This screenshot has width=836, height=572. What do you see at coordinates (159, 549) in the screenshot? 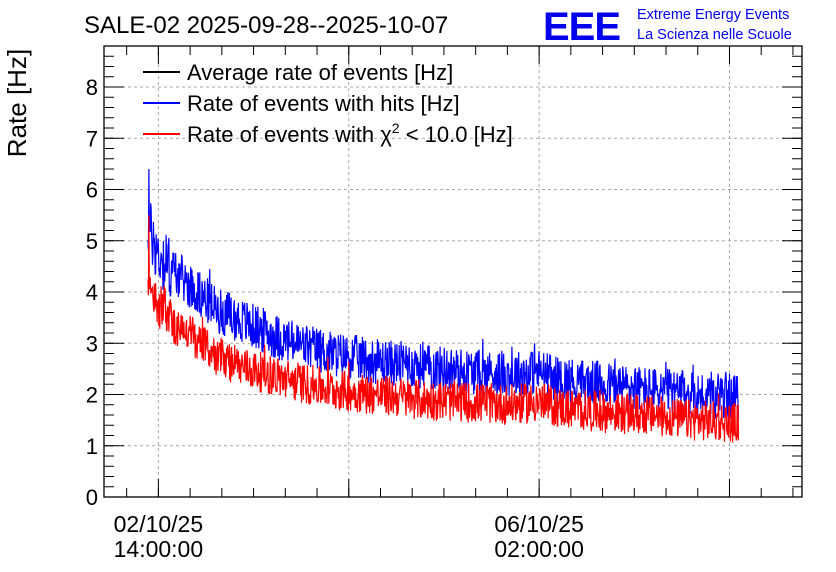
I see `x-tick-label-time: 14:00:00` at bounding box center [159, 549].